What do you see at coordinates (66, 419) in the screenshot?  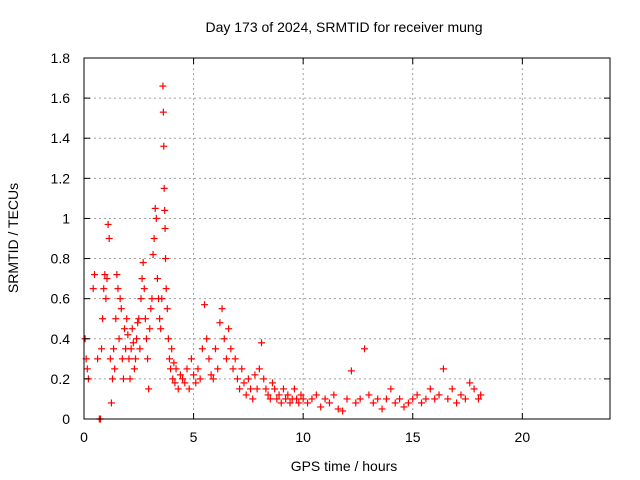 I see `y-tick-label: 0` at bounding box center [66, 419].